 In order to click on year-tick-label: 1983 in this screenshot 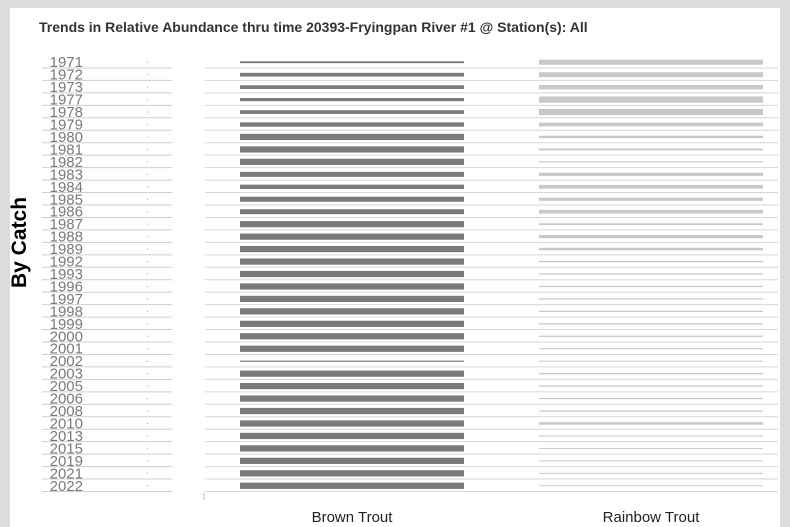, I will do `click(66, 174)`.